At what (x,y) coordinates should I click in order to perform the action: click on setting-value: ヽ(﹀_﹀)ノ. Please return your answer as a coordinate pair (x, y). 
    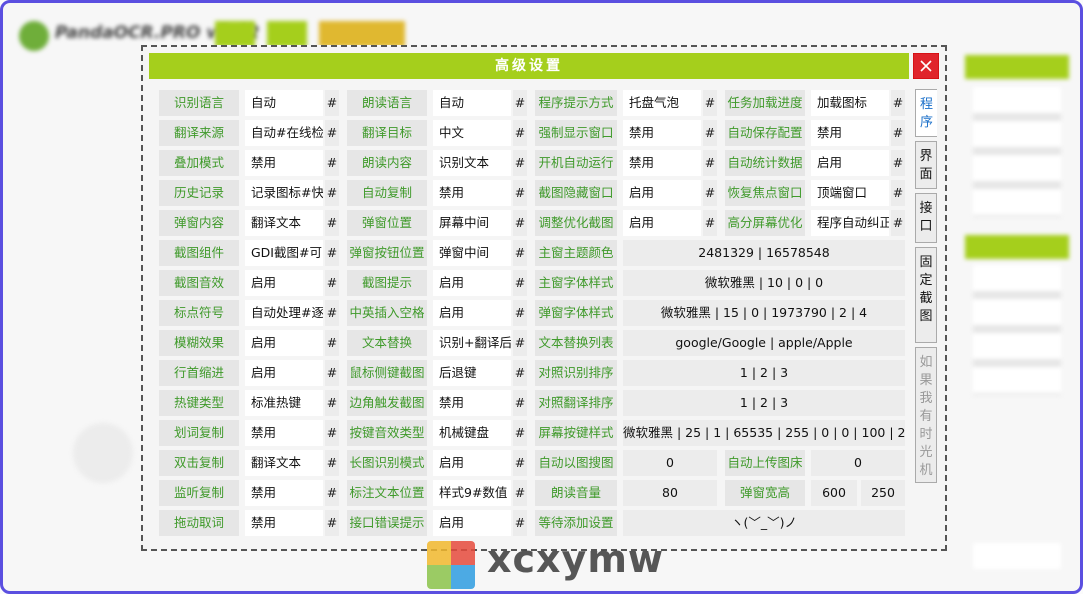
    Looking at the image, I should click on (764, 523).